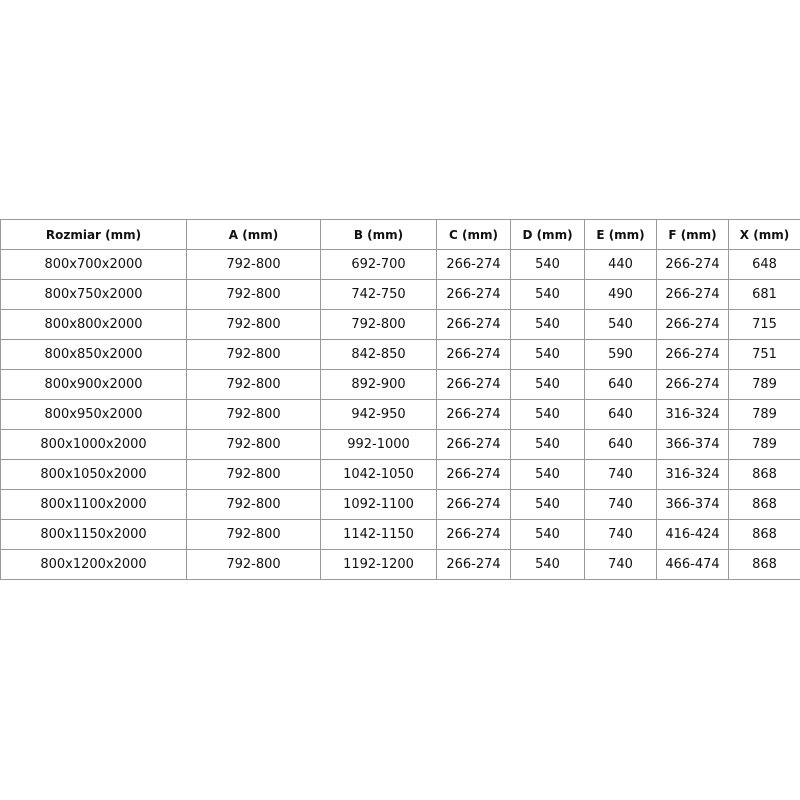  Describe the element at coordinates (378, 354) in the screenshot. I see `table-cell: 842-850` at that location.